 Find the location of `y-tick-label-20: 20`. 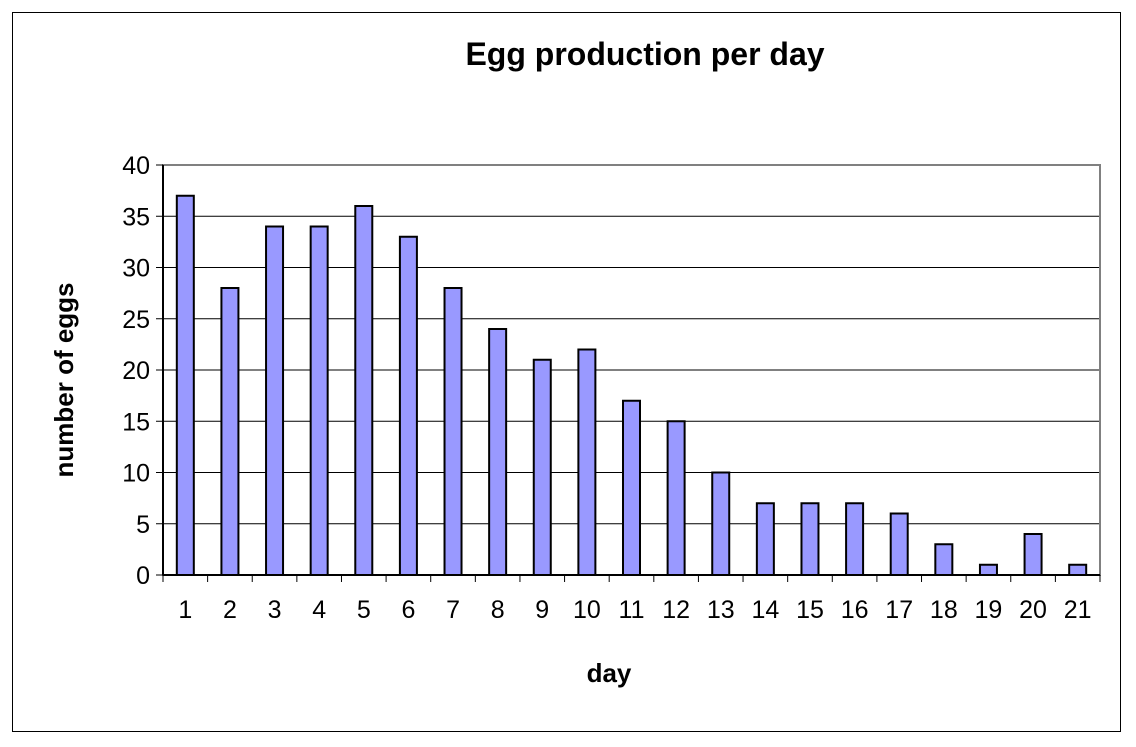

y-tick-label-20: 20 is located at coordinates (136, 371).